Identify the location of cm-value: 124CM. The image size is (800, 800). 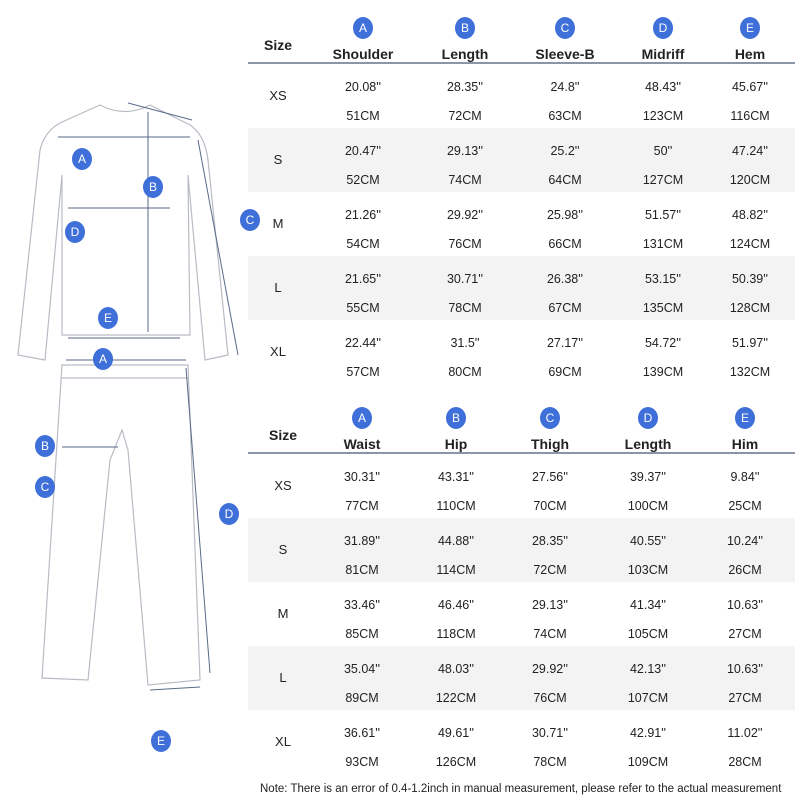
(750, 244).